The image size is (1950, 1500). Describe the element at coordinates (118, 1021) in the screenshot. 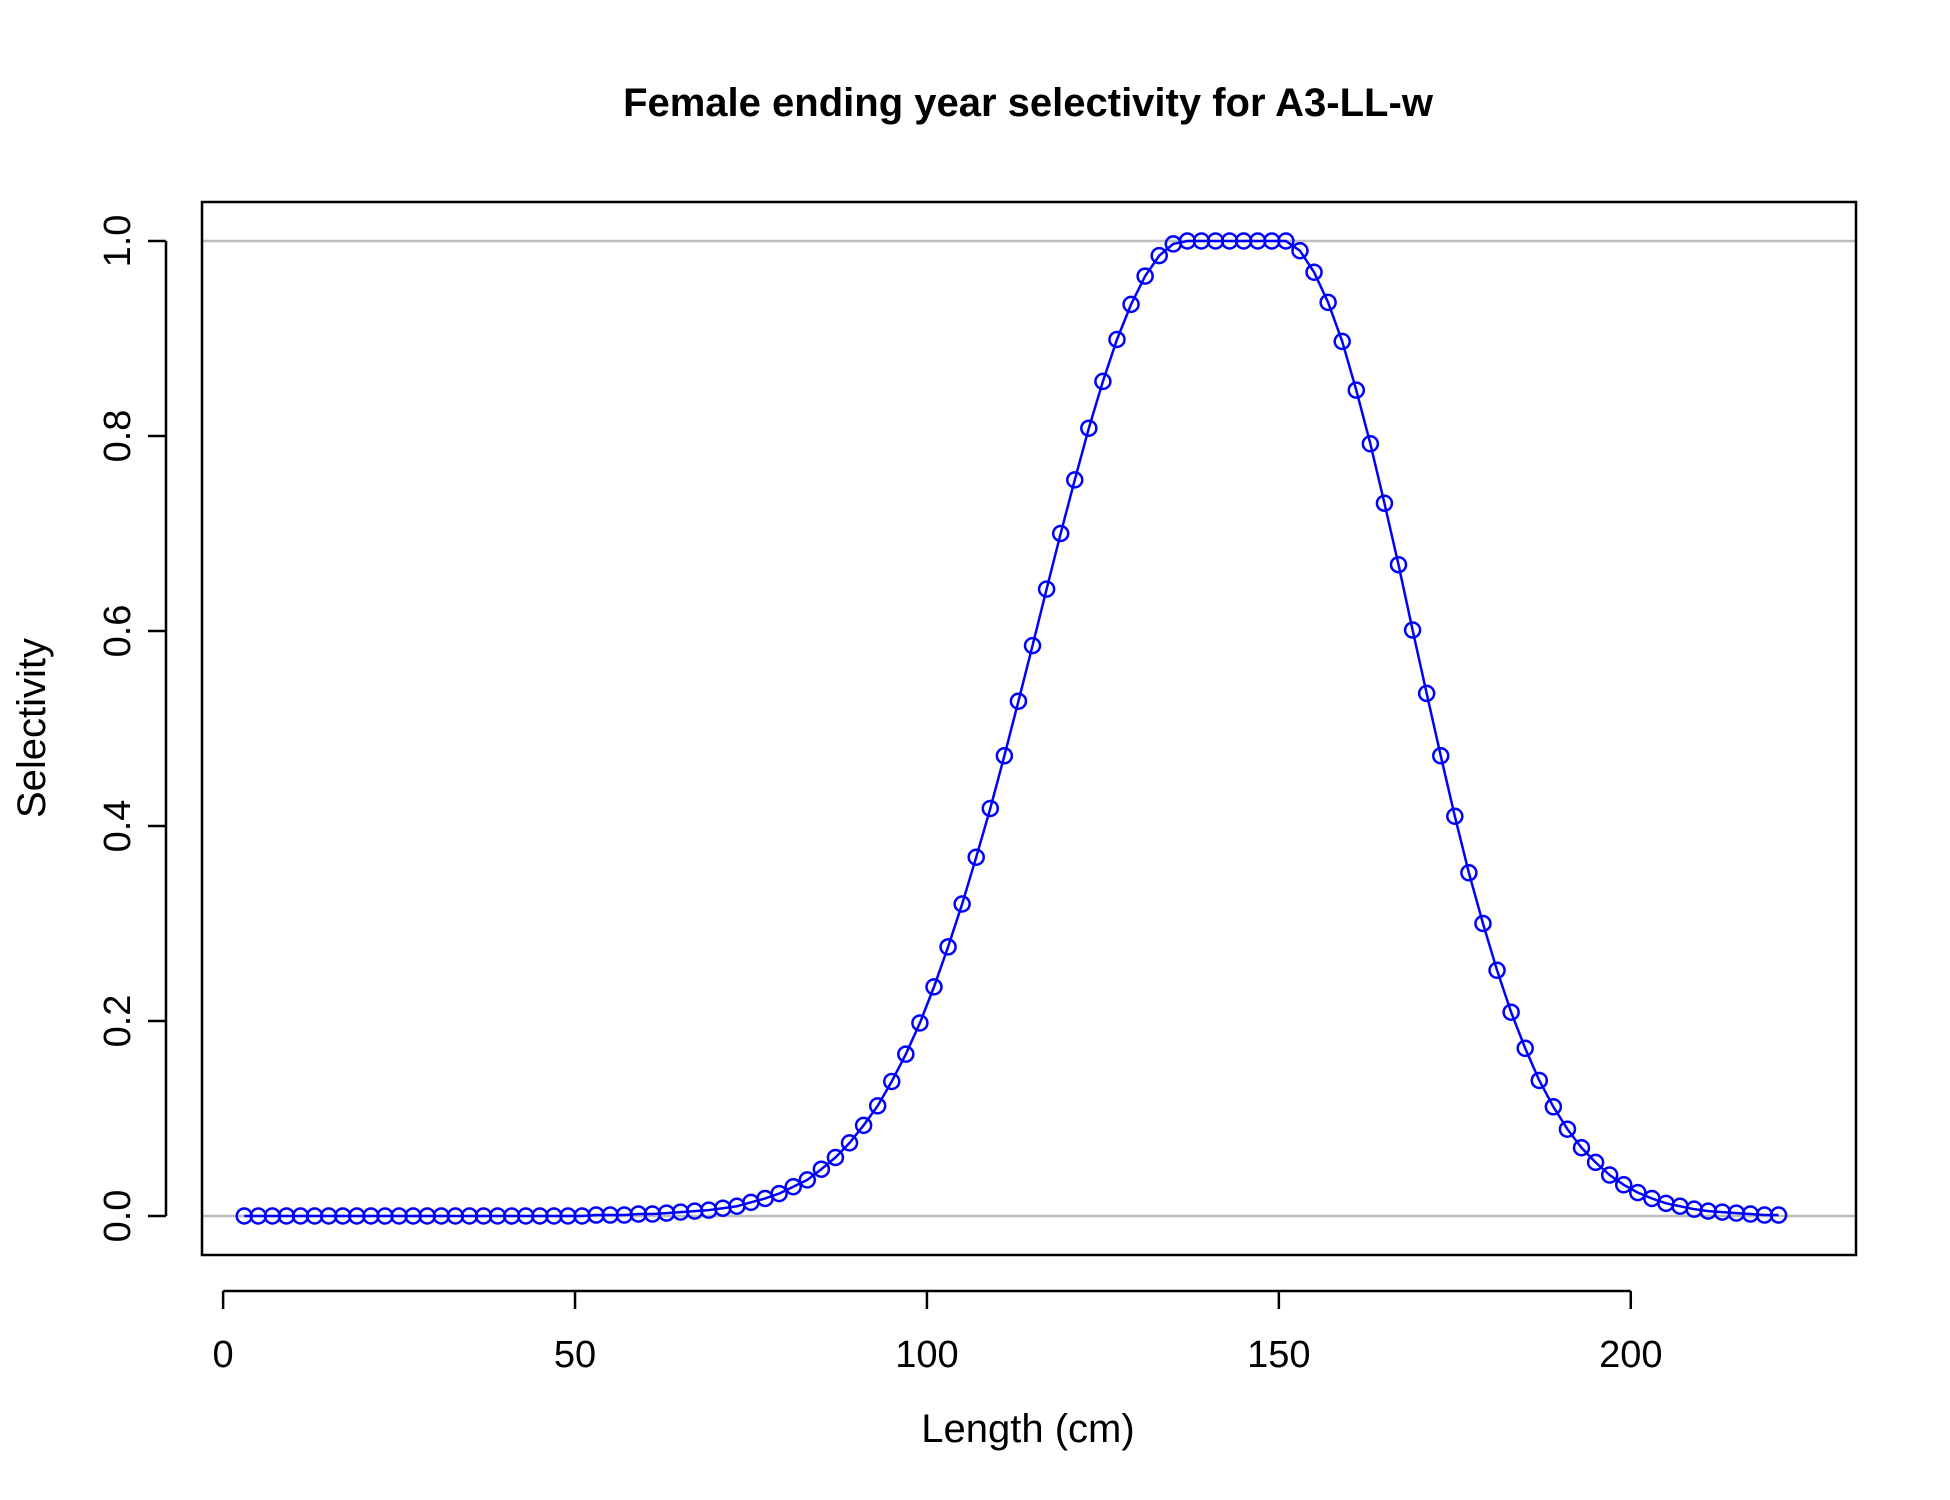

I see `y-tick-label: 0.2` at that location.